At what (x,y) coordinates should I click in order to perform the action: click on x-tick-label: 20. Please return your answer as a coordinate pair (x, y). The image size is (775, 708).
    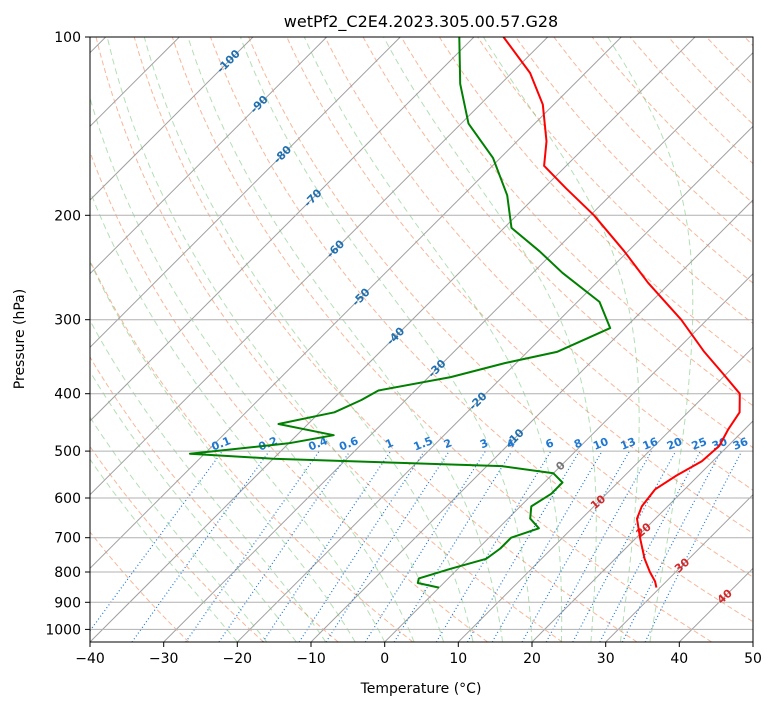
    Looking at the image, I should click on (532, 659).